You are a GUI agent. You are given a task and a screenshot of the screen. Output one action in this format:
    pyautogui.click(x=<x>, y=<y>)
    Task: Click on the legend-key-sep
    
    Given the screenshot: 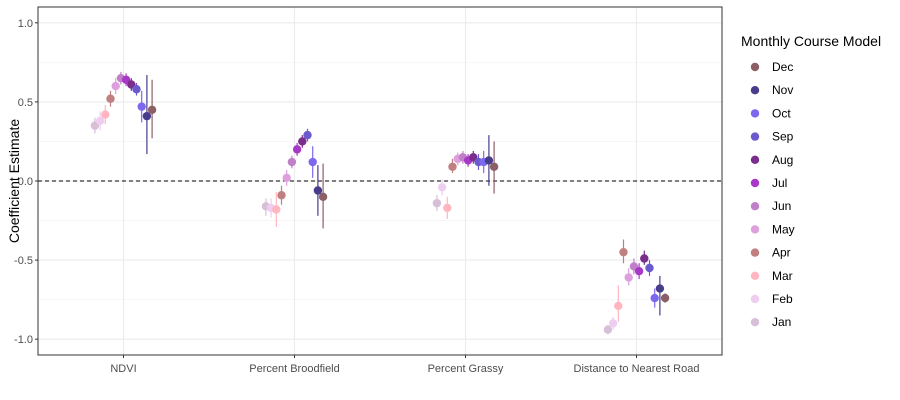 What is the action you would take?
    pyautogui.click(x=755, y=136)
    